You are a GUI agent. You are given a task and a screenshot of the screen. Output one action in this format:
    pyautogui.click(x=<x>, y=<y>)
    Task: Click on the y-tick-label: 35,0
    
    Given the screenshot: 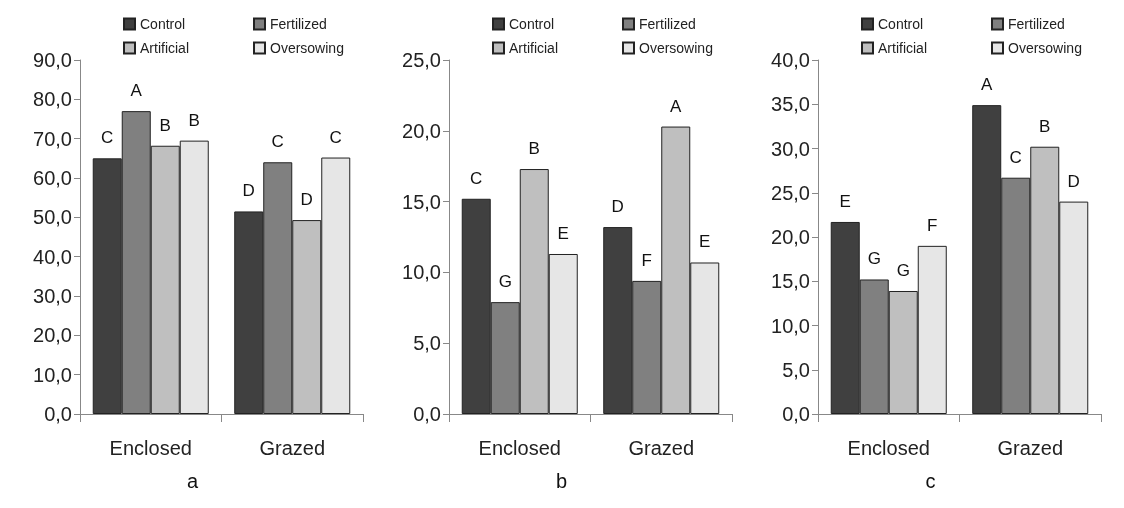 What is the action you would take?
    pyautogui.click(x=790, y=104)
    